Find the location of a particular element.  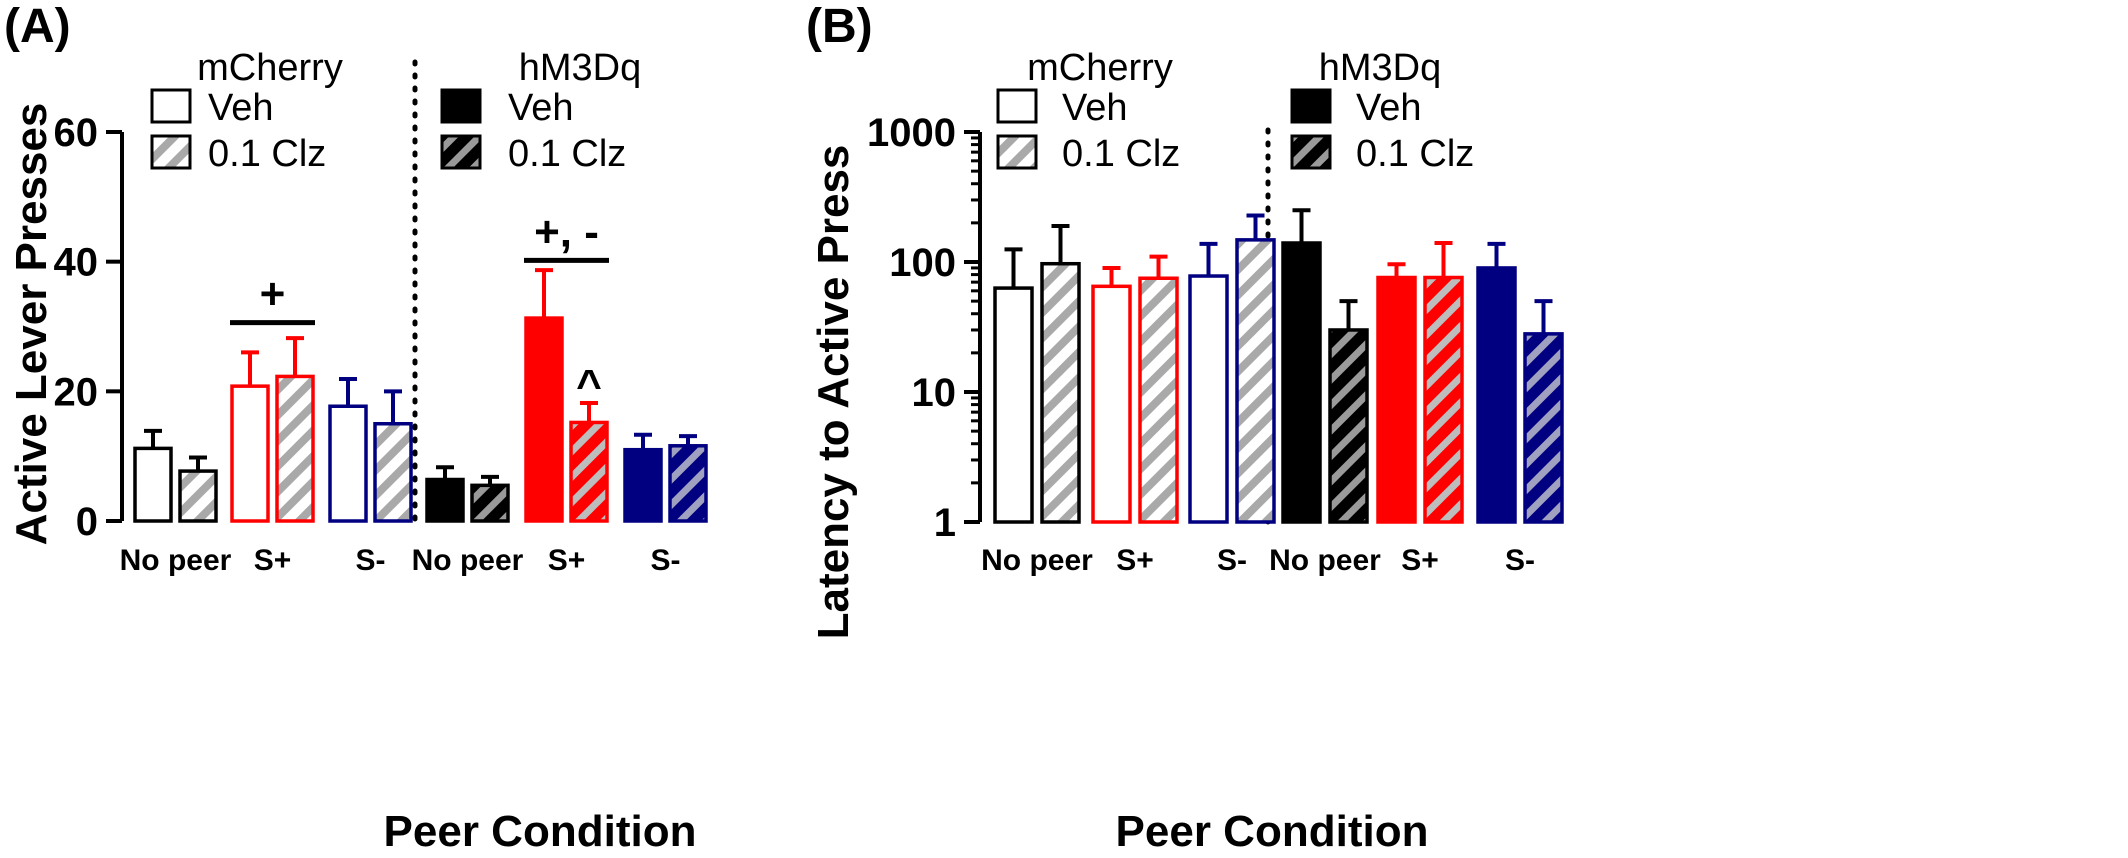

panel-a-y-tick-label: 0 is located at coordinates (87, 522).